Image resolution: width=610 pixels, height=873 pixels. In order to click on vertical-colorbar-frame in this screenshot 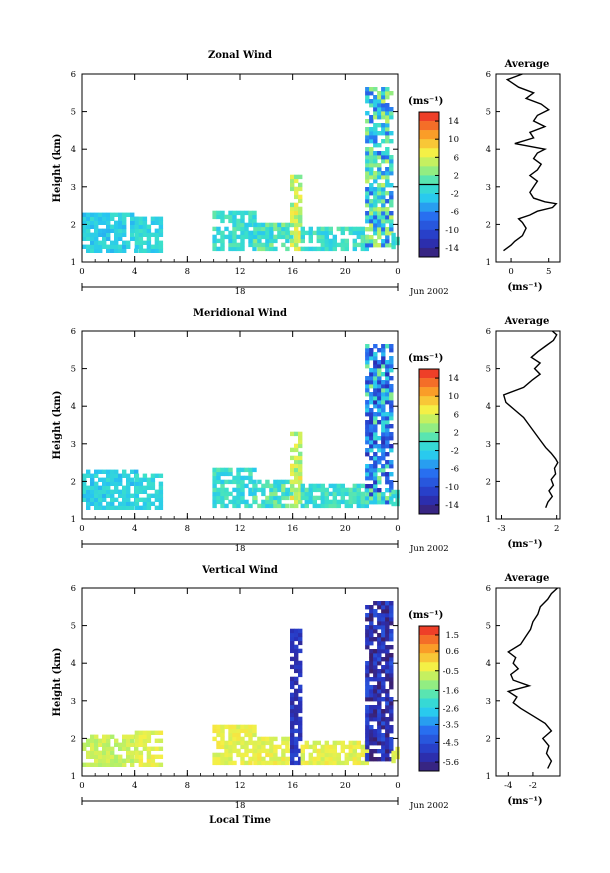, I will do `click(429, 698)`.